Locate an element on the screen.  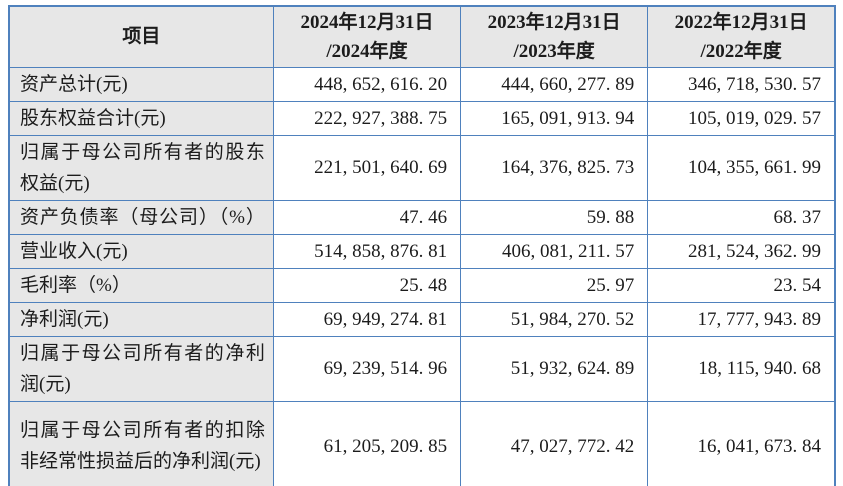
value-2024: 221, 501, 640. 69 is located at coordinates (367, 167).